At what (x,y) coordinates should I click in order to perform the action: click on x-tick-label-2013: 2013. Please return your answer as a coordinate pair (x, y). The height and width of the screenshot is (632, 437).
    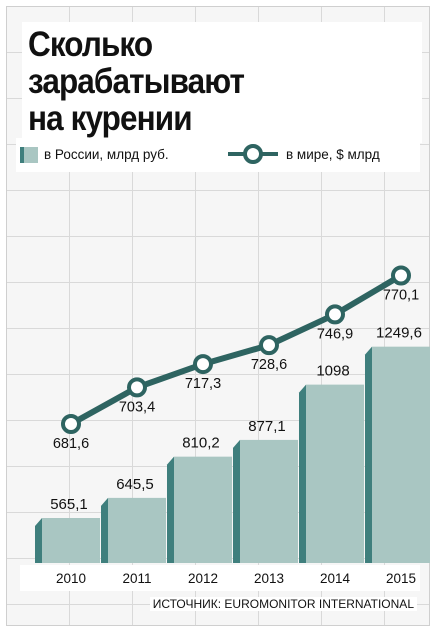
    Looking at the image, I should click on (269, 578).